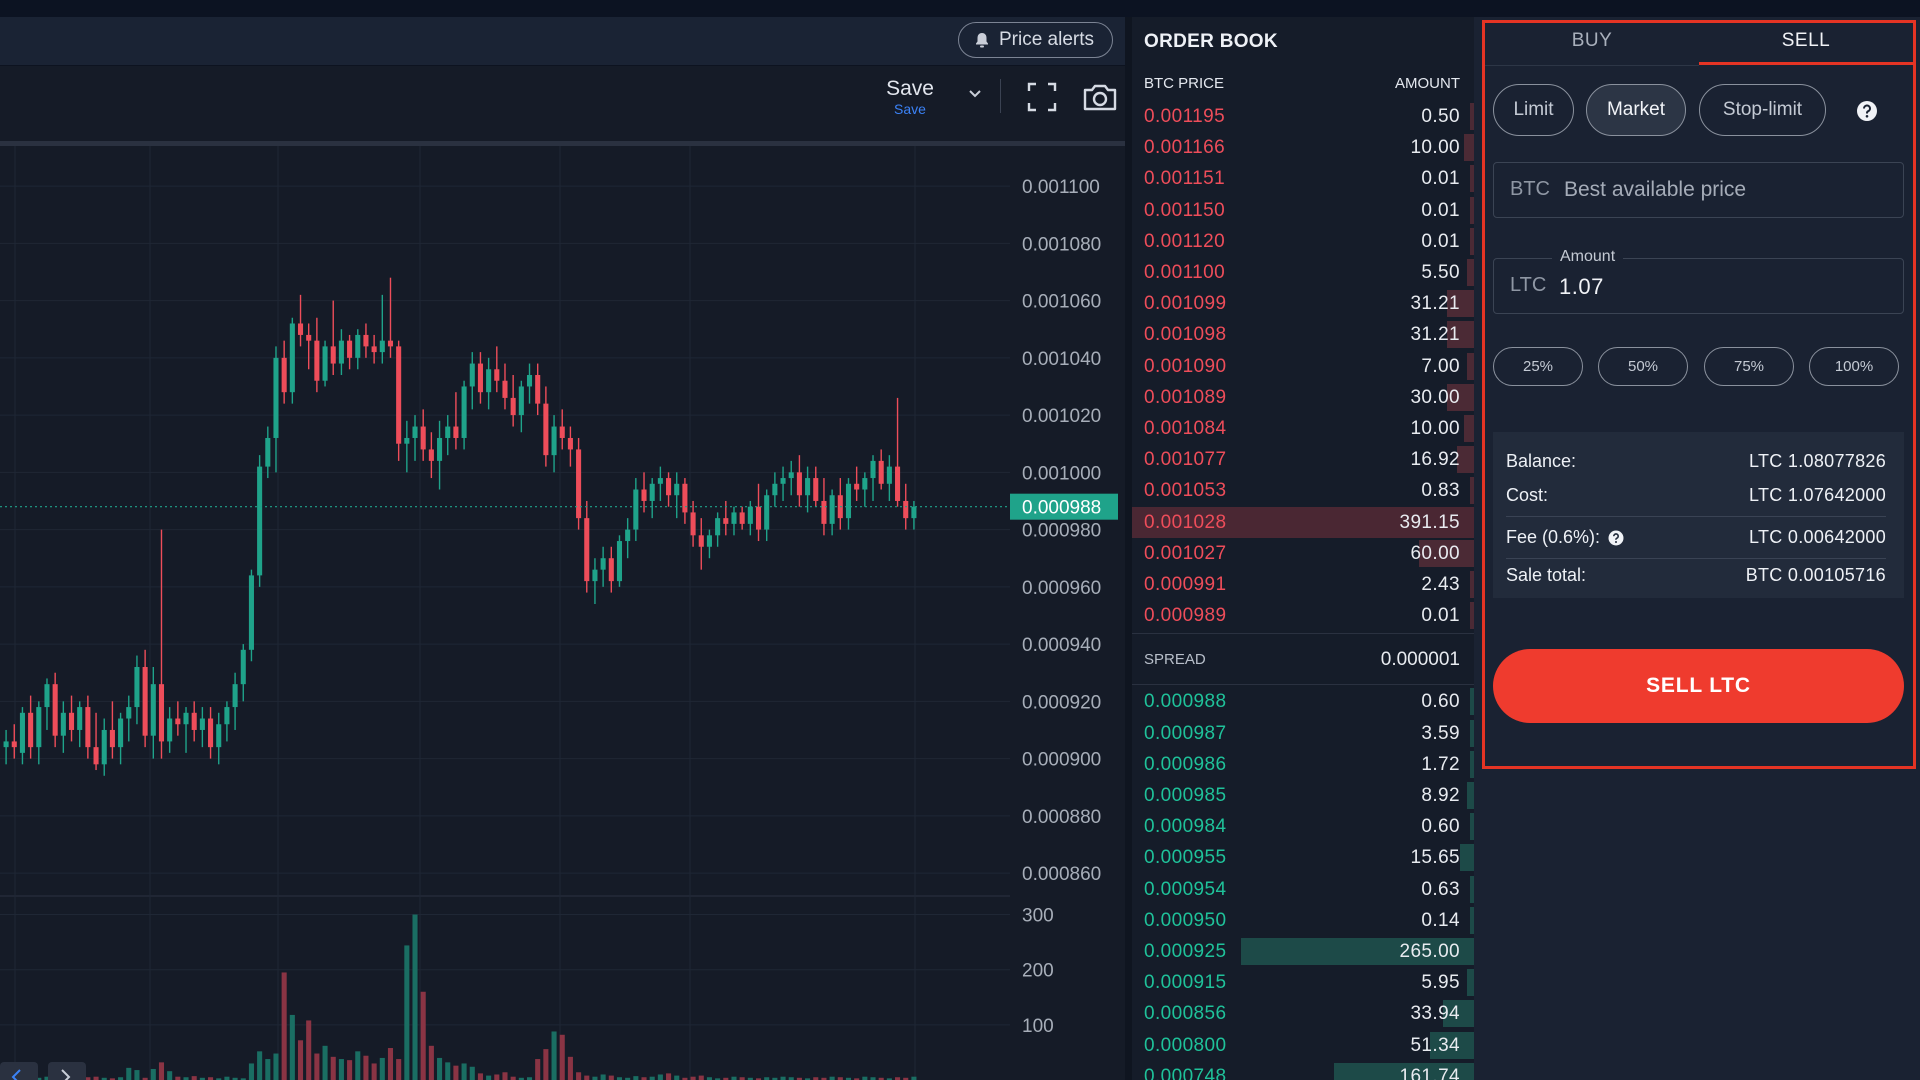 Image resolution: width=1920 pixels, height=1080 pixels. I want to click on sell-ltc-button: SELL LTC, so click(1698, 686).